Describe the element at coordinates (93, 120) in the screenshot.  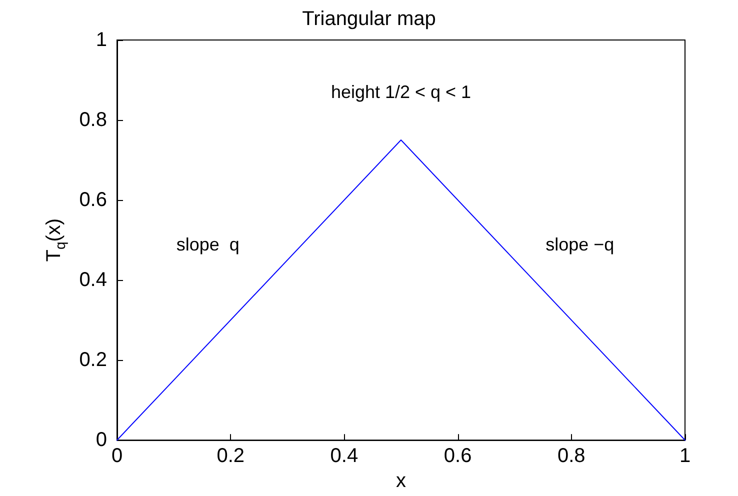
I see `y-tick-label: 0.8` at that location.